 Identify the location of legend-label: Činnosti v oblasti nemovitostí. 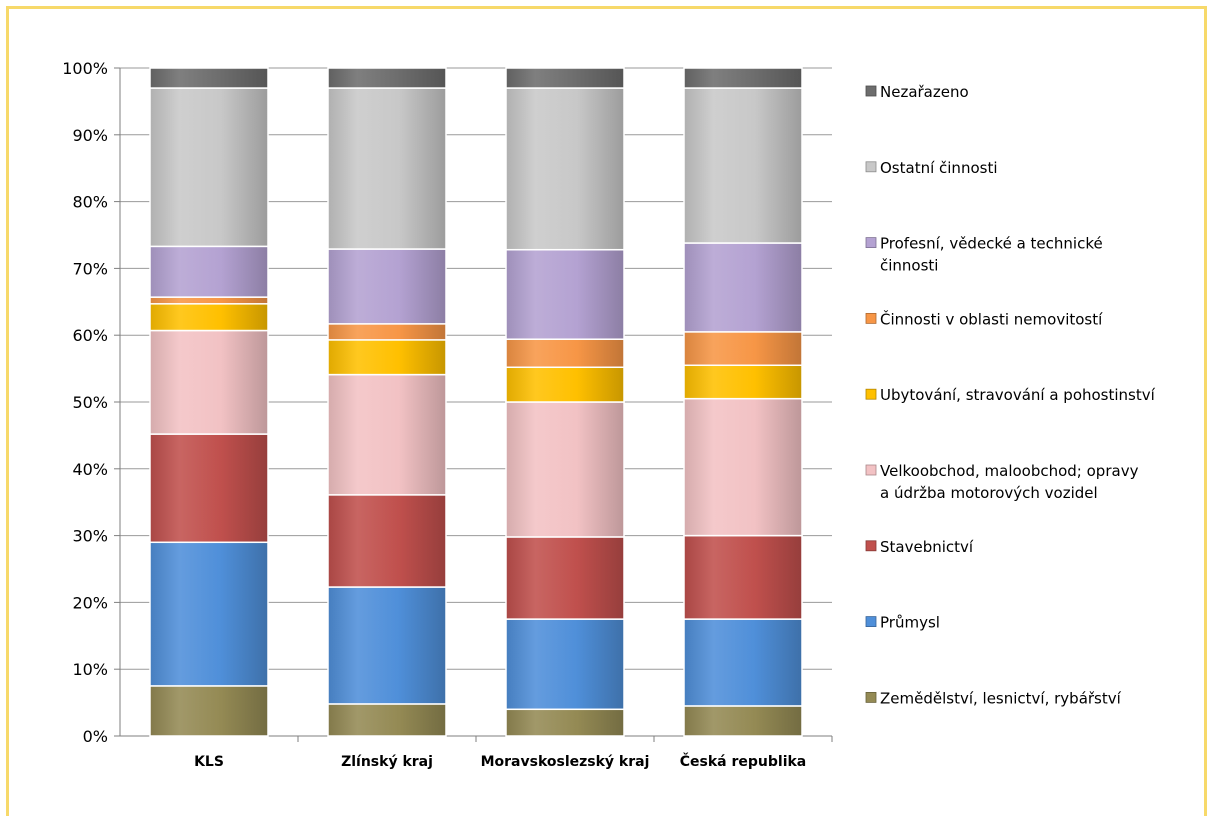
(991, 318).